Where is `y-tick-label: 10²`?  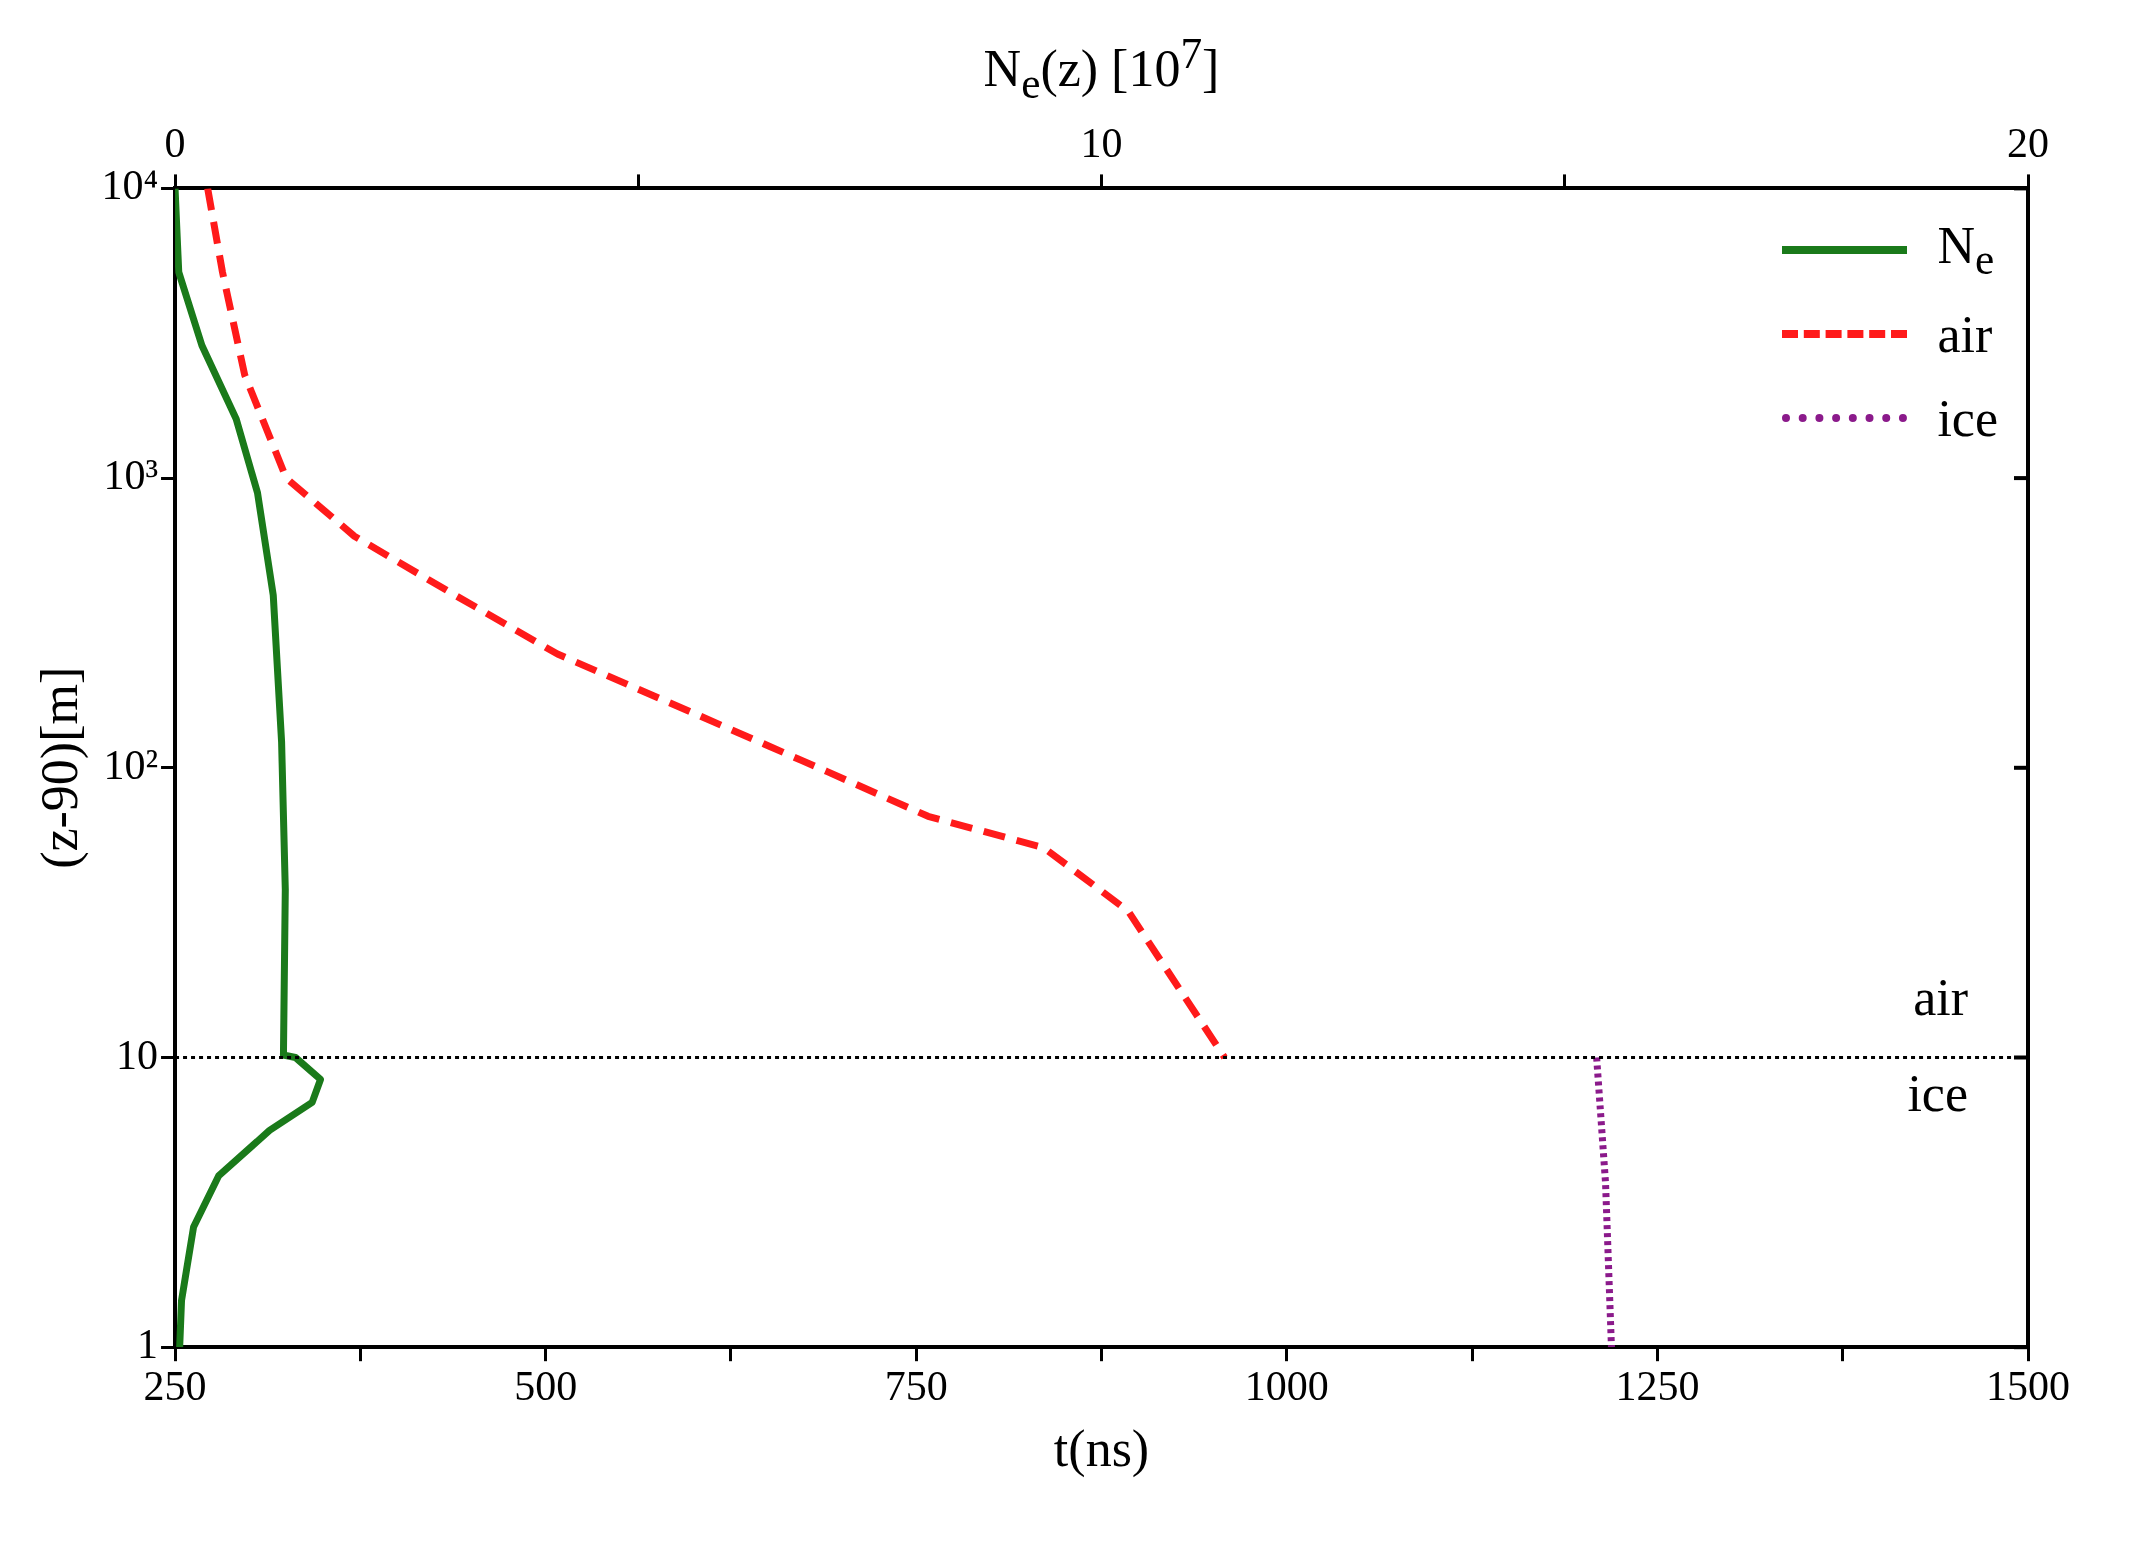
y-tick-label: 10² is located at coordinates (131, 764).